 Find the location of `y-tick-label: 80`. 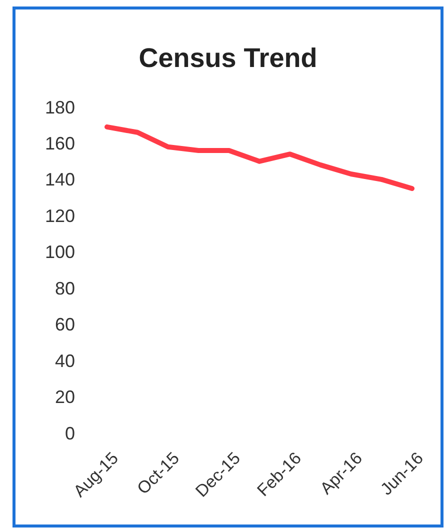

y-tick-label: 80 is located at coordinates (64, 288).